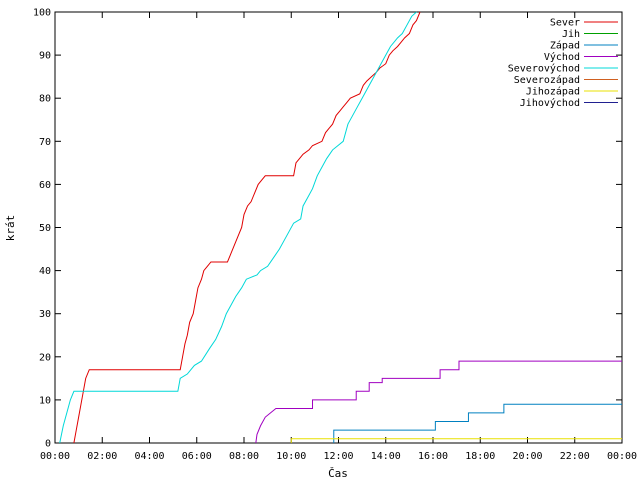  I want to click on y-tick-label: 20, so click(45, 357).